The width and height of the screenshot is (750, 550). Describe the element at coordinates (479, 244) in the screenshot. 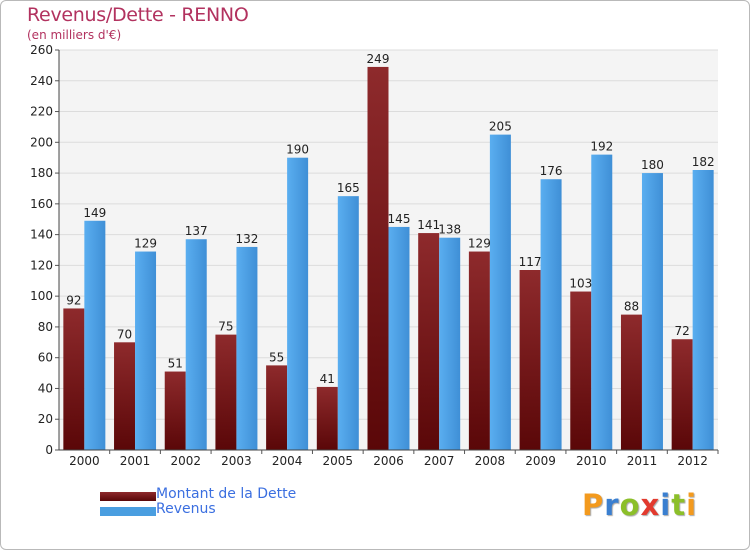

I see `value-label-dette-2008: 129` at that location.